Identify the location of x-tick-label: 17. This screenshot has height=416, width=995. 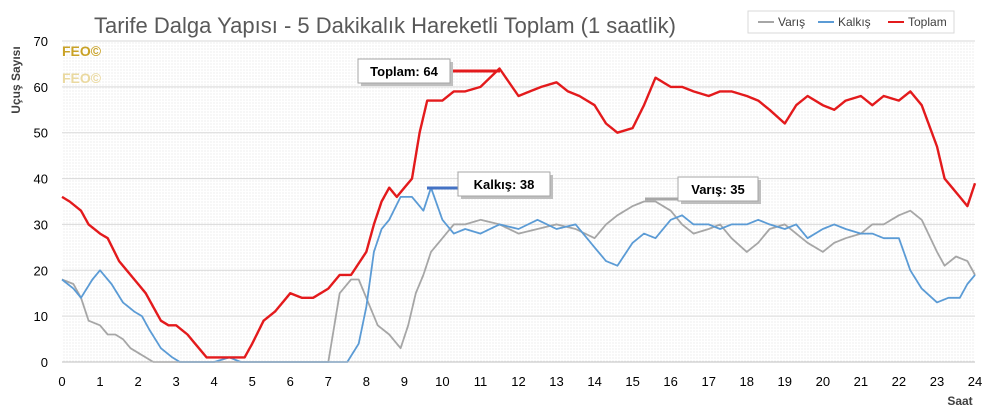
(708, 381).